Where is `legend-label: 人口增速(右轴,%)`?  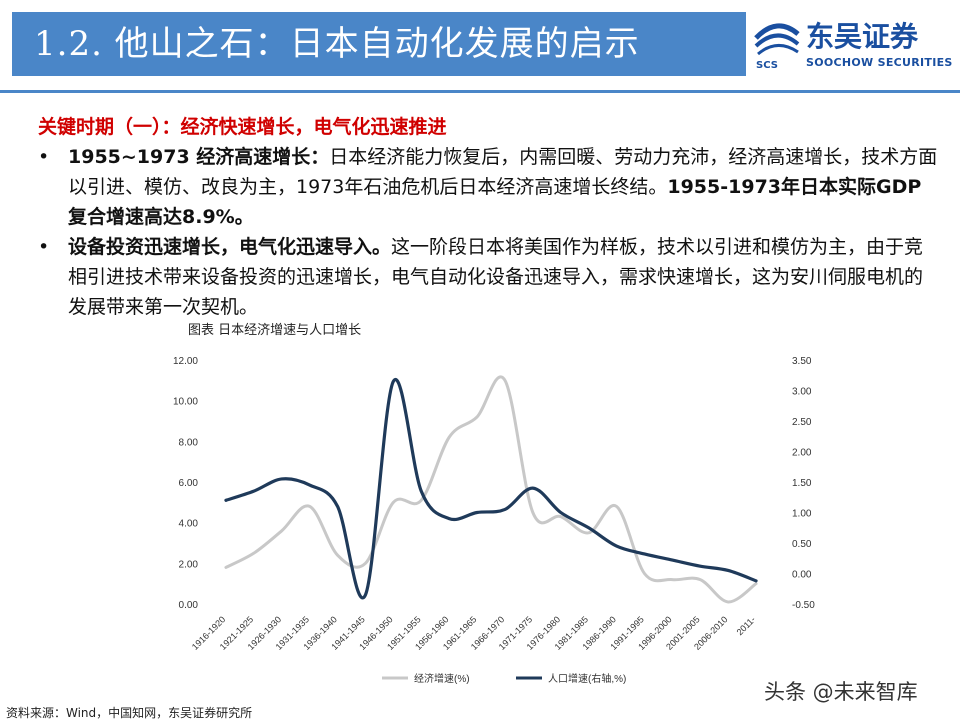
legend-label: 人口增速(右轴,%) is located at coordinates (587, 678).